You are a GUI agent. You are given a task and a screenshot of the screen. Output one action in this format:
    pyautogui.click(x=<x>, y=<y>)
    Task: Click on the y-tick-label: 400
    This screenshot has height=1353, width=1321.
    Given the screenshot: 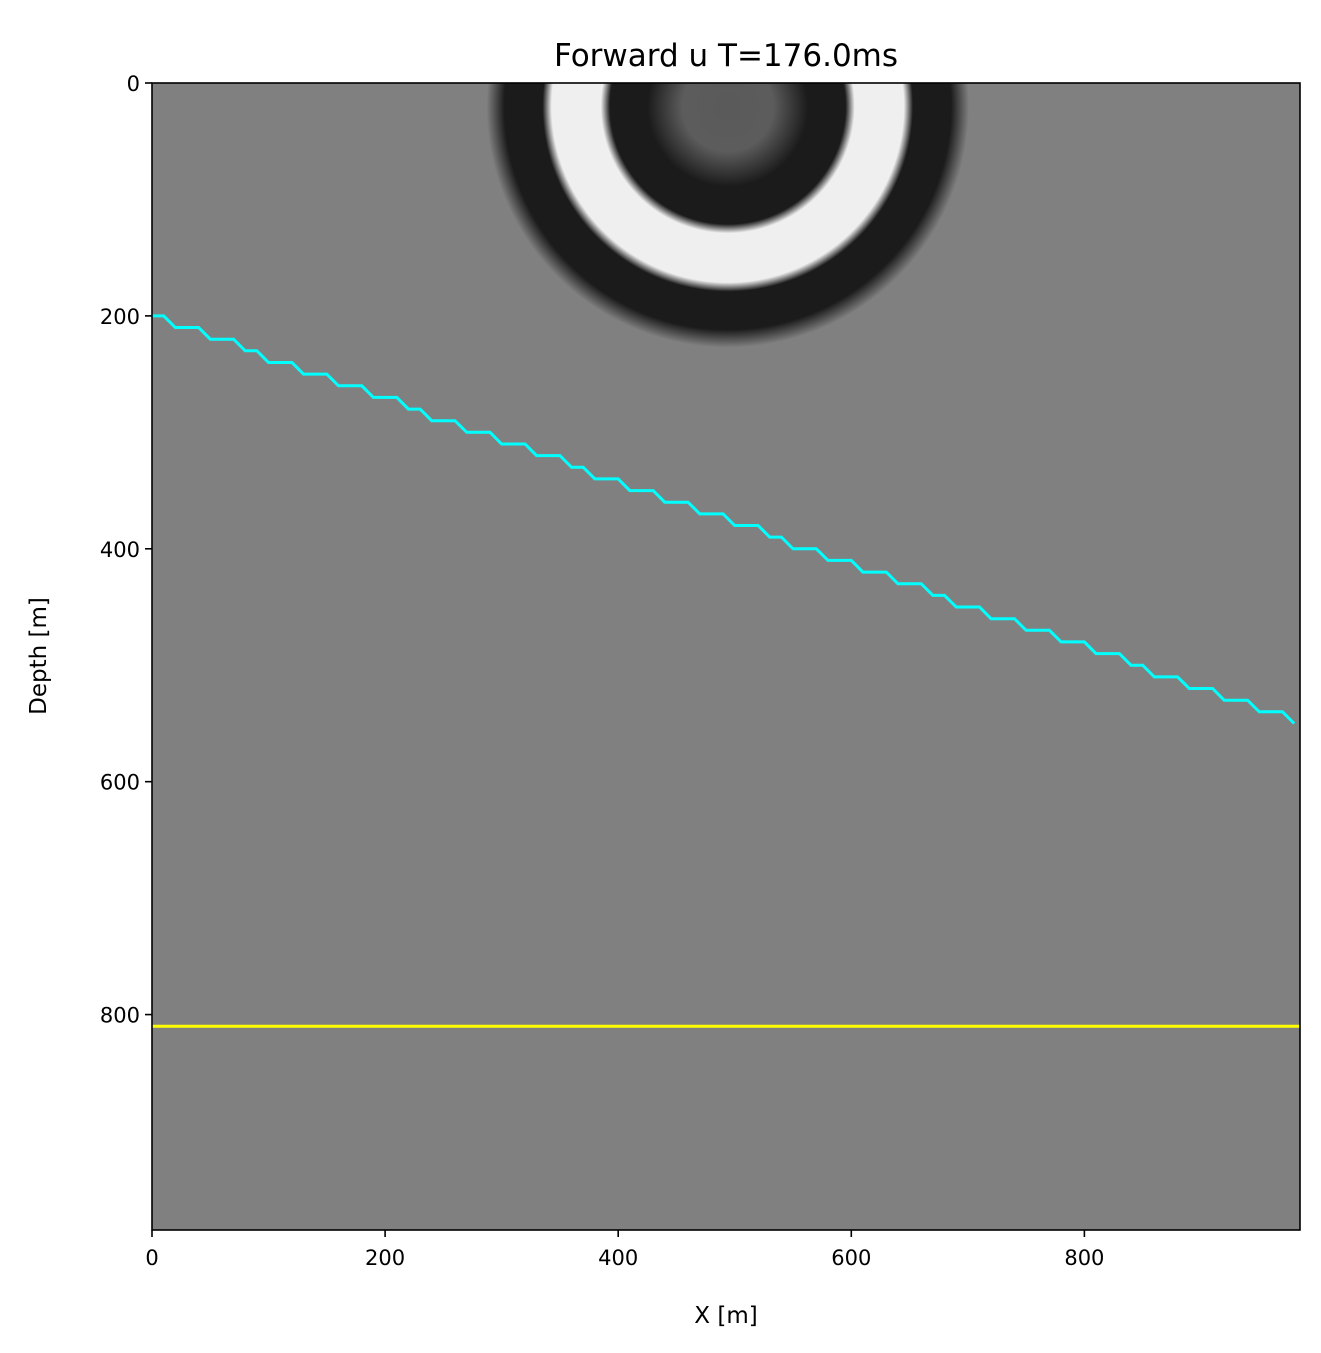 What is the action you would take?
    pyautogui.click(x=120, y=550)
    